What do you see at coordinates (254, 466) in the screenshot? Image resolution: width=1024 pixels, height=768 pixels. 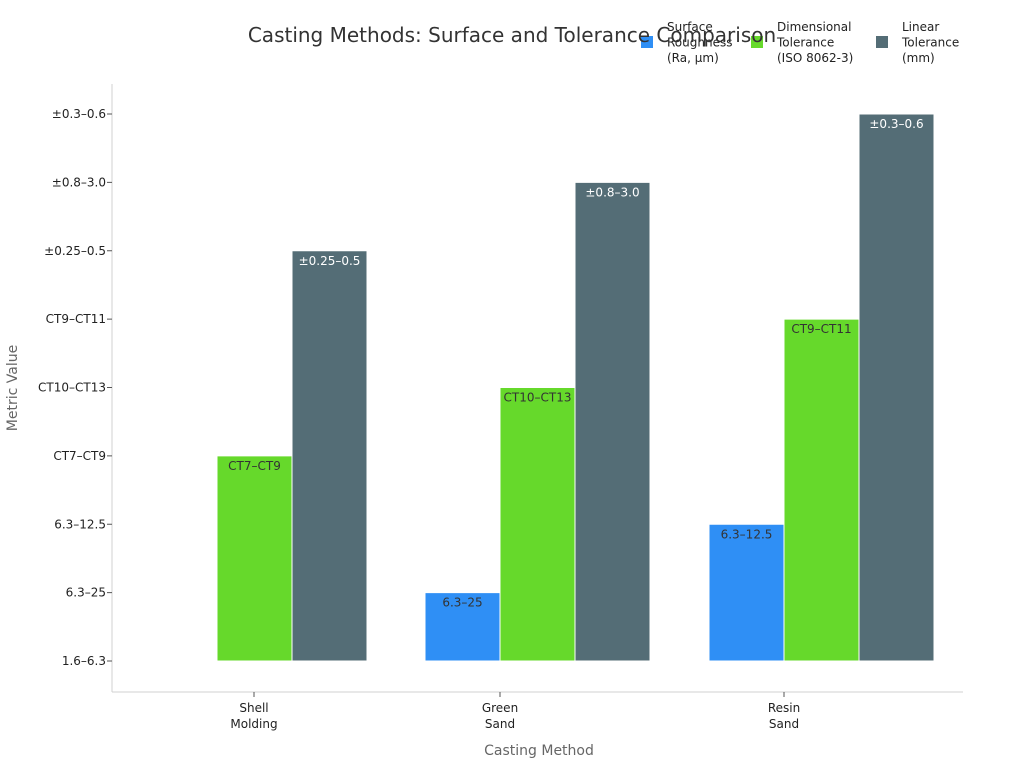 I see `bar-data-label: CT7–CT9` at bounding box center [254, 466].